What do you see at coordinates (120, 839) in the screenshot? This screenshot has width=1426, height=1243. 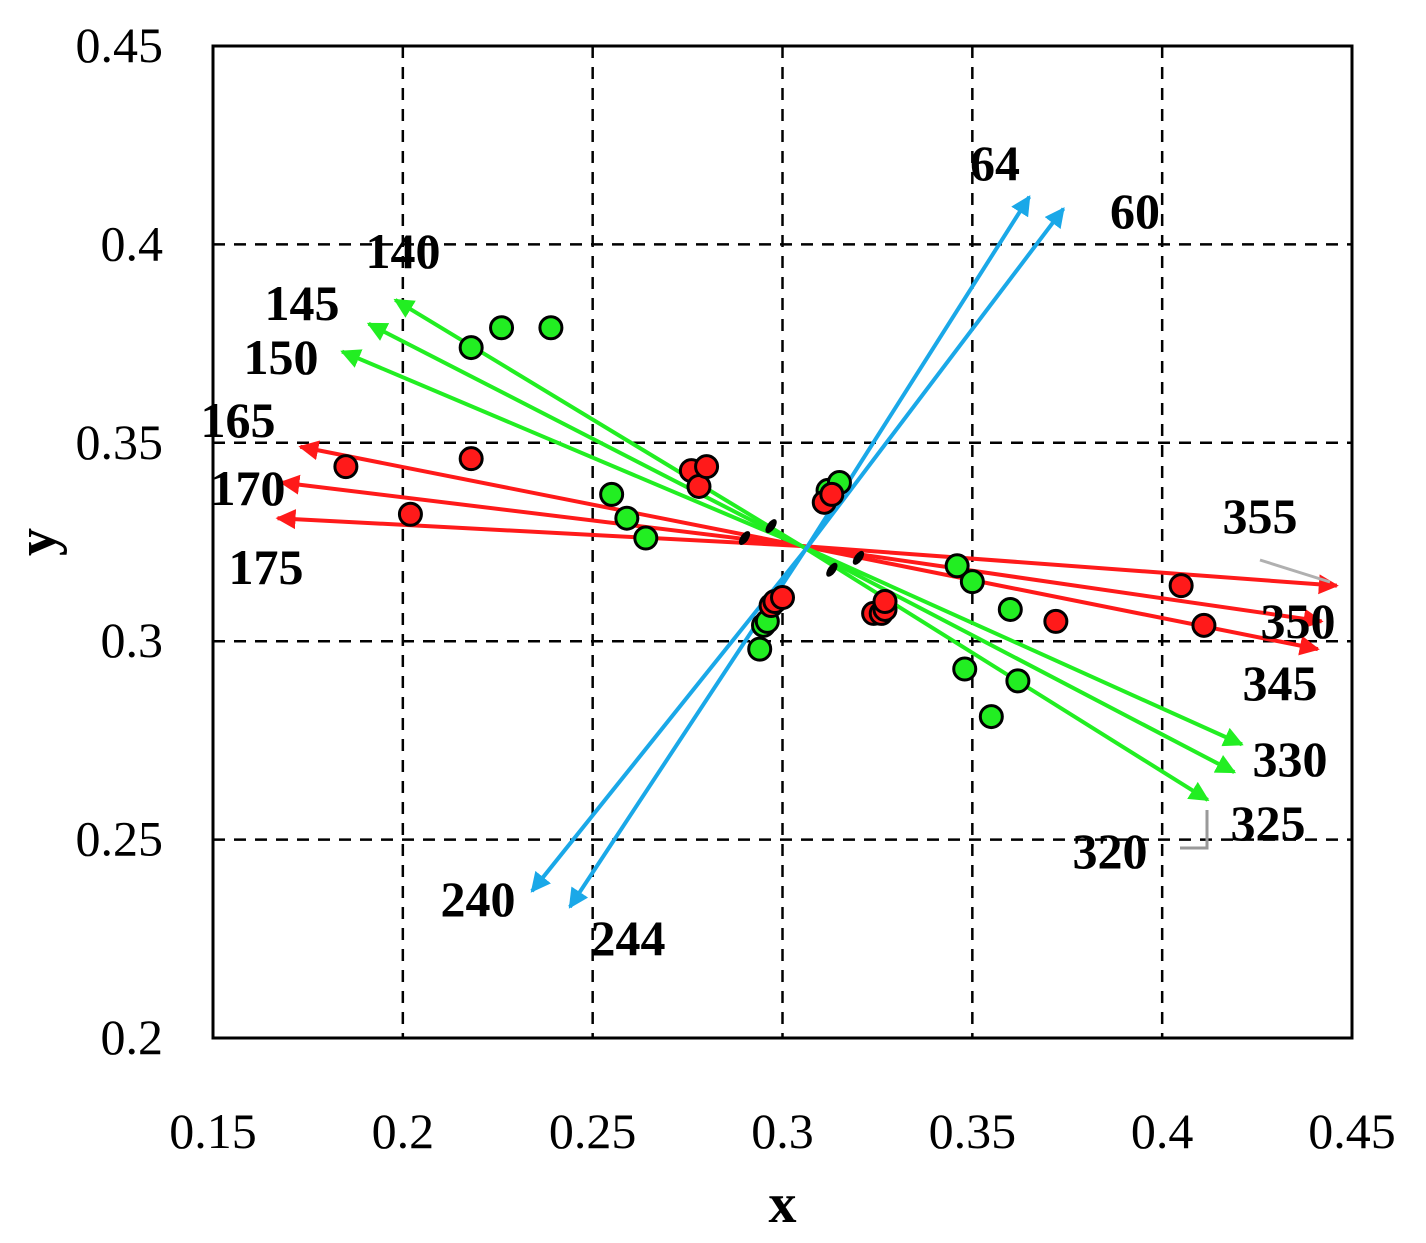 I see `y-tick-label: 0.25` at bounding box center [120, 839].